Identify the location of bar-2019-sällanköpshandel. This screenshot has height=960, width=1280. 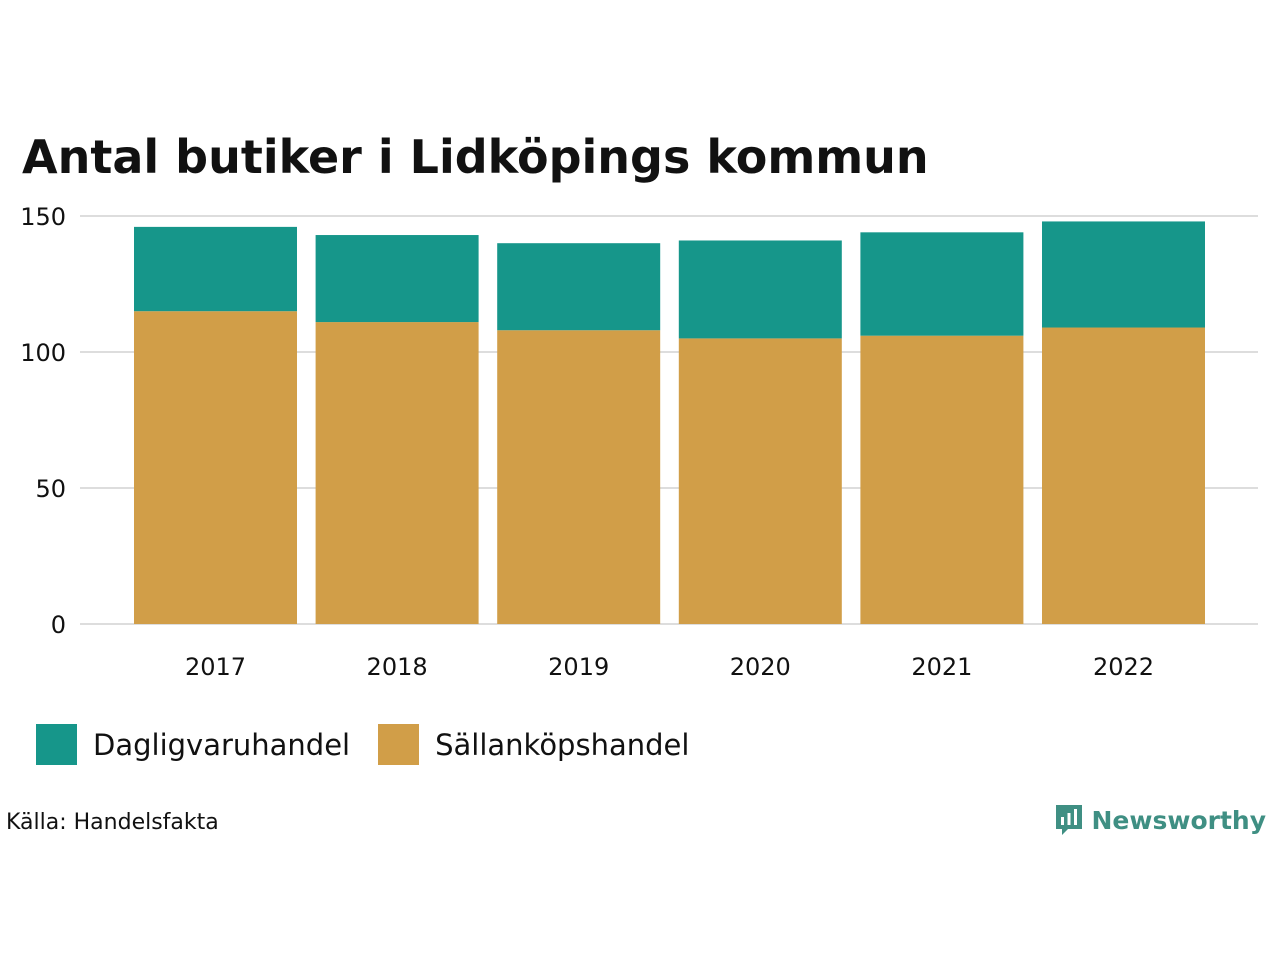
(579, 477).